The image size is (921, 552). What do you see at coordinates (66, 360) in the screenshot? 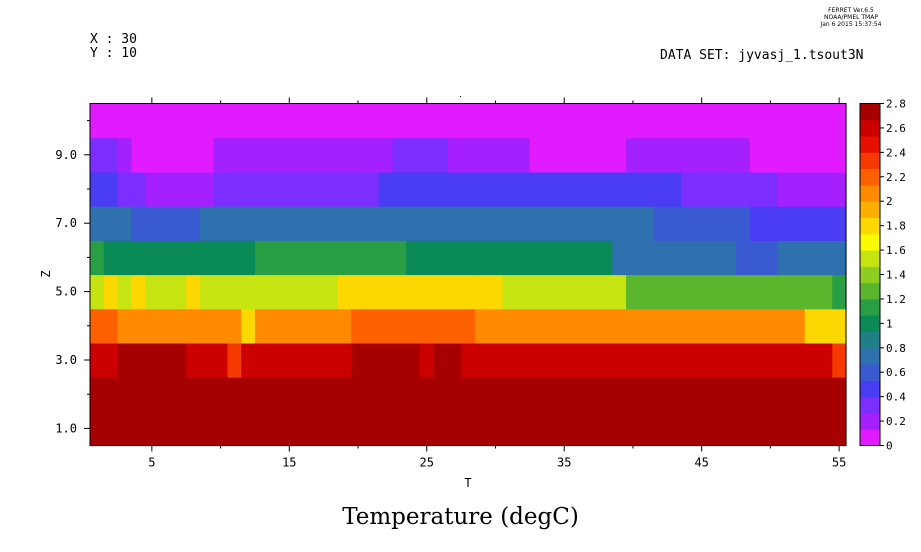
I see `y-tick-label: 3.0` at bounding box center [66, 360].